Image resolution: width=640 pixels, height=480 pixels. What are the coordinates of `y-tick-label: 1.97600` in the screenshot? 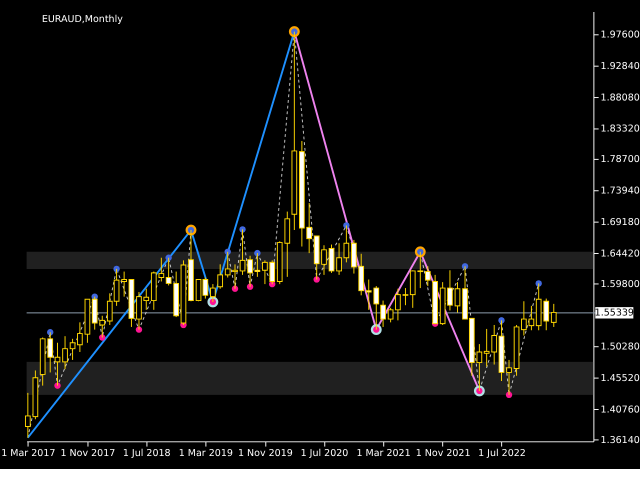 It's located at (620, 35).